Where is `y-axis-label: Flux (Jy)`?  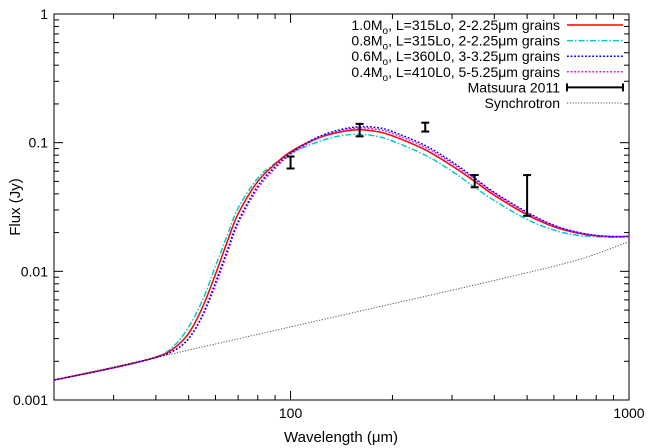 y-axis-label: Flux (Jy) is located at coordinates (15, 207).